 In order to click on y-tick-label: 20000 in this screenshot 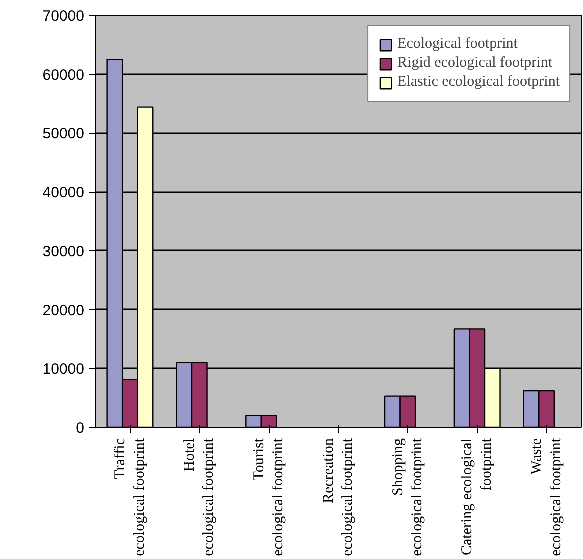, I will do `click(63, 311)`.